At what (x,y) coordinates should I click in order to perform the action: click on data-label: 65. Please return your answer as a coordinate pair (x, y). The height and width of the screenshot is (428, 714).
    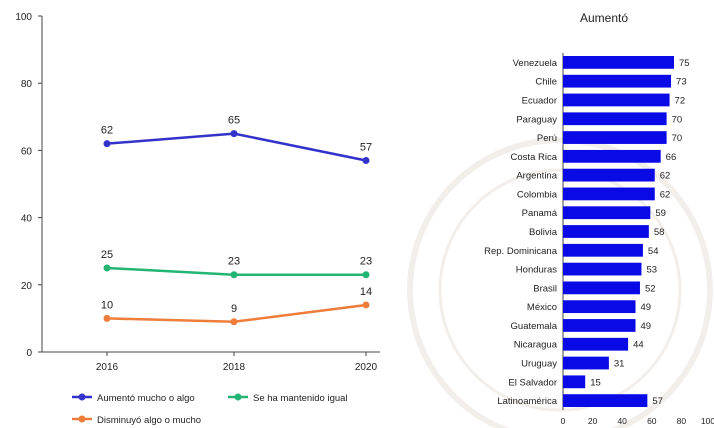
    Looking at the image, I should click on (234, 121).